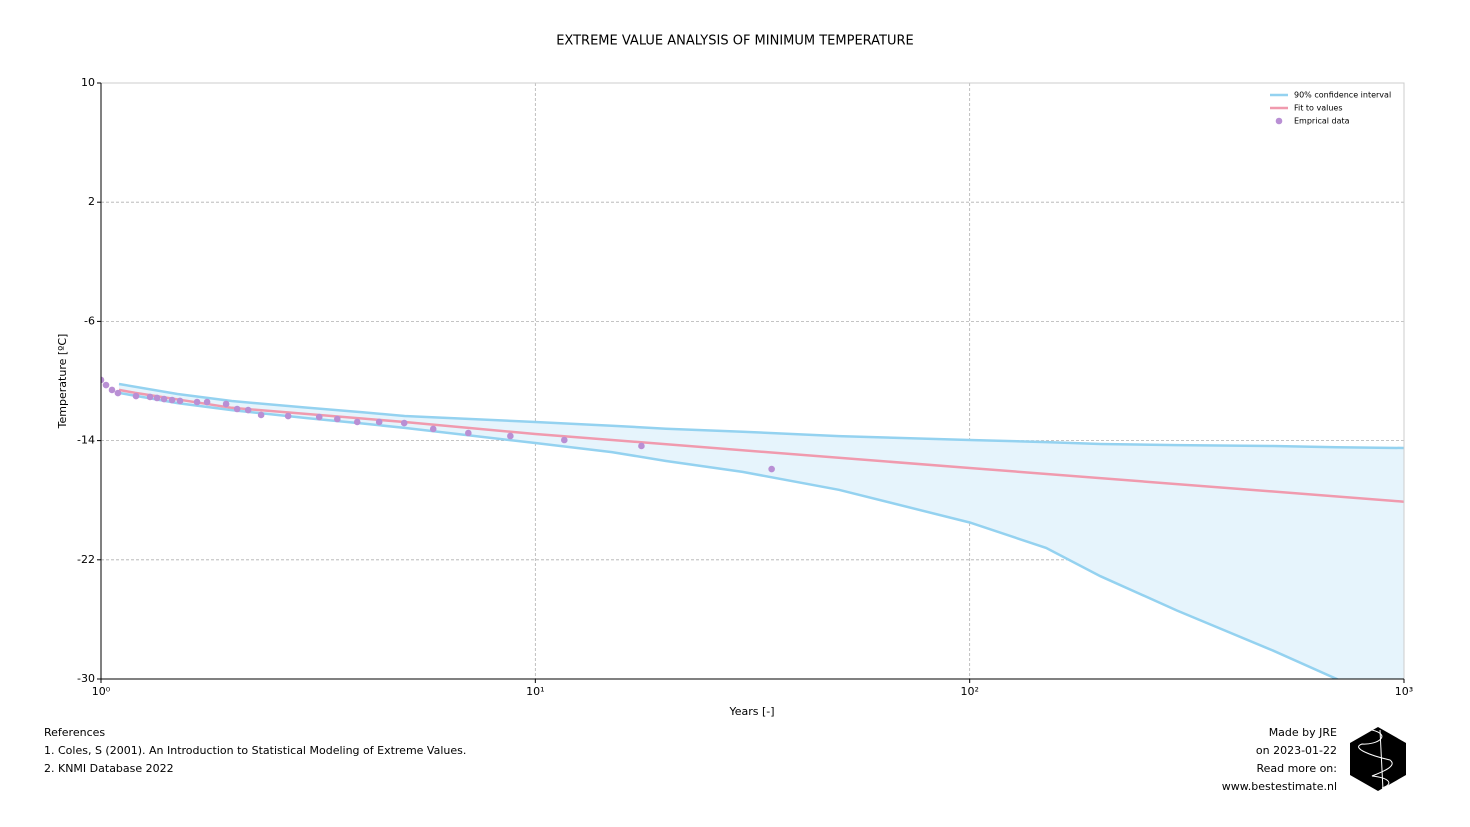 This screenshot has width=1470, height=827. Describe the element at coordinates (1318, 108) in the screenshot. I see `legend-label: Fit to values` at that location.